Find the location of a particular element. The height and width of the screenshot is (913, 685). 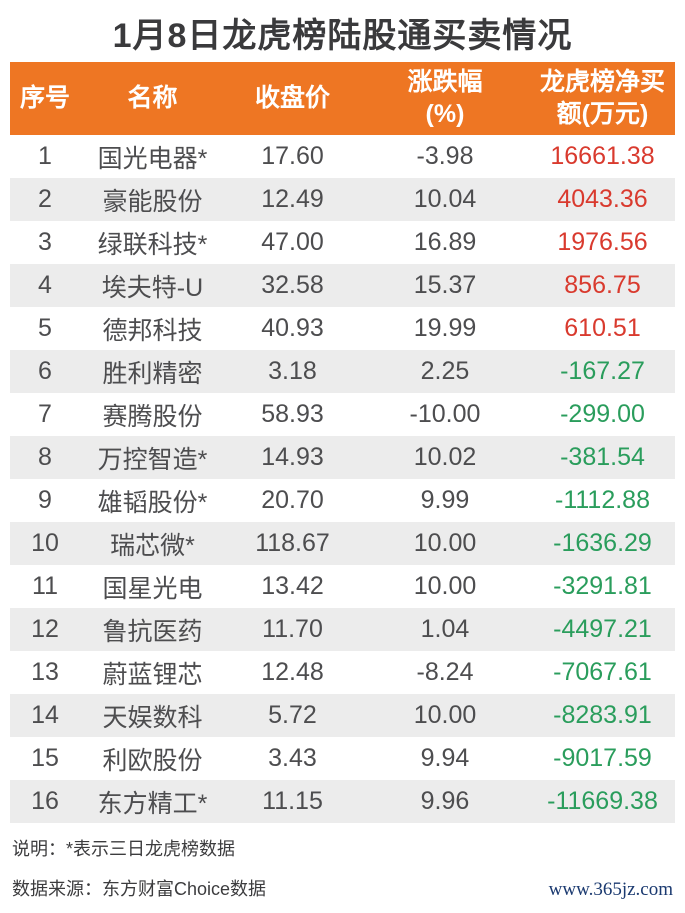

row-index: 15 is located at coordinates (45, 758).